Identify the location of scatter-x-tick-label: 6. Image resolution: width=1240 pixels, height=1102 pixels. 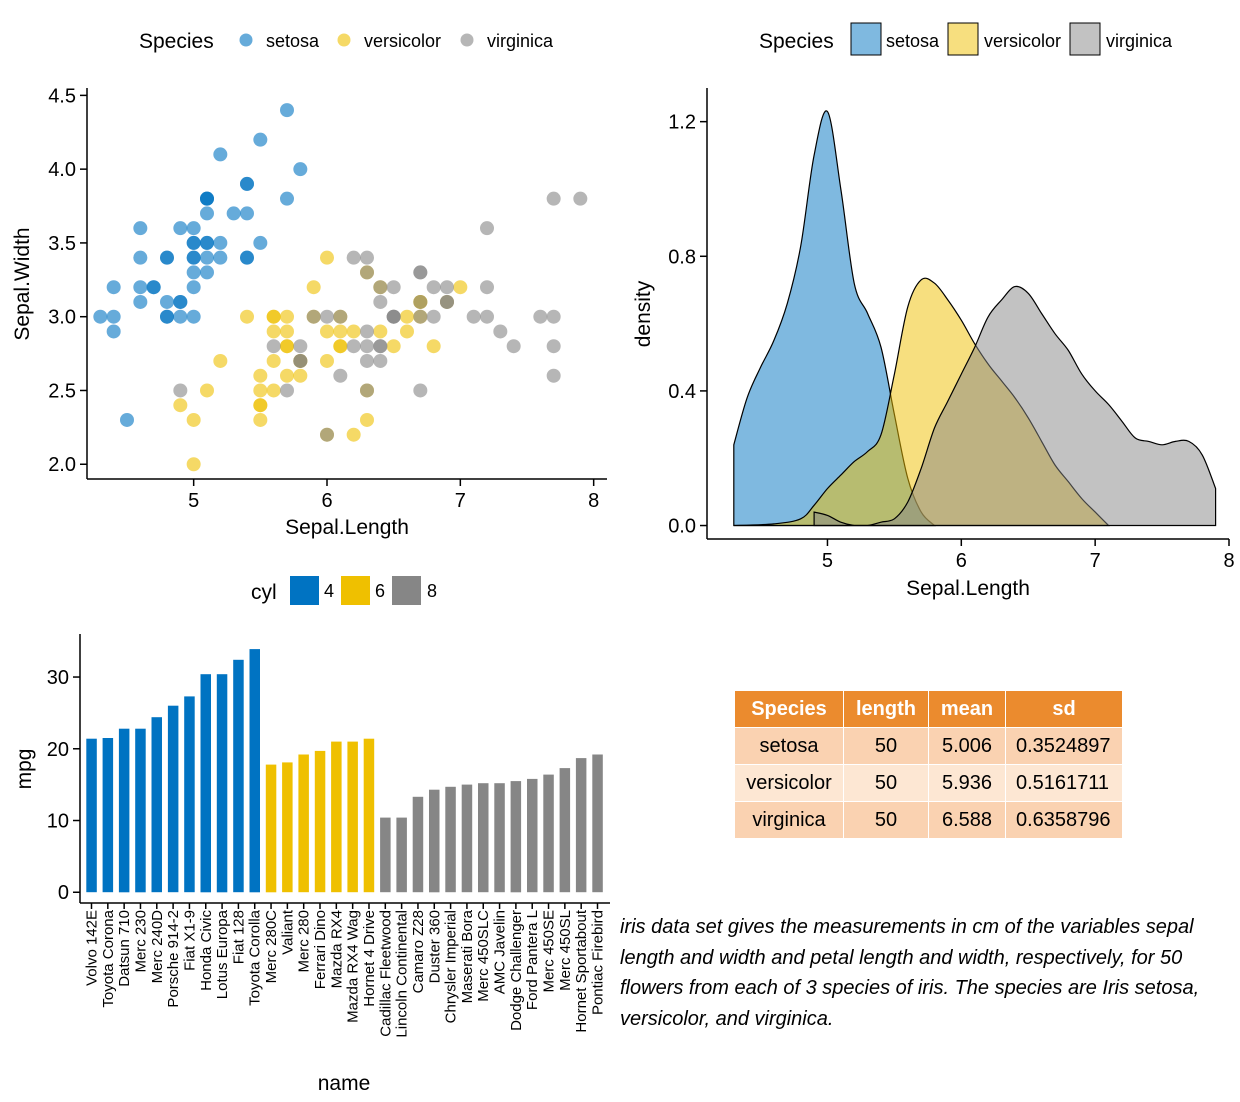
(326, 501).